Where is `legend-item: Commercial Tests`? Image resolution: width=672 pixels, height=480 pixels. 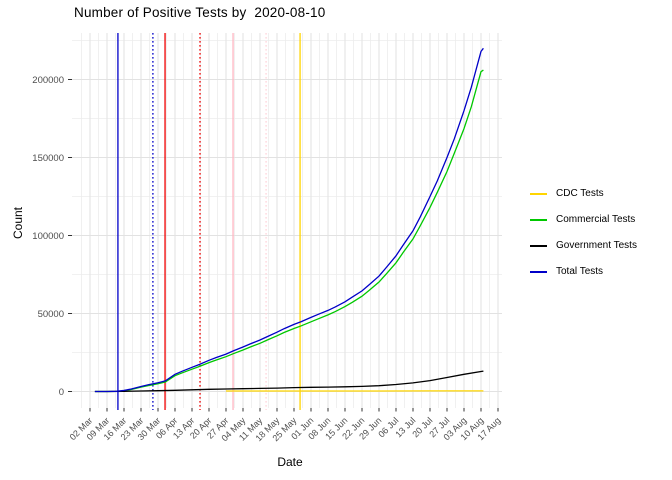
legend-item: Commercial Tests is located at coordinates (583, 219).